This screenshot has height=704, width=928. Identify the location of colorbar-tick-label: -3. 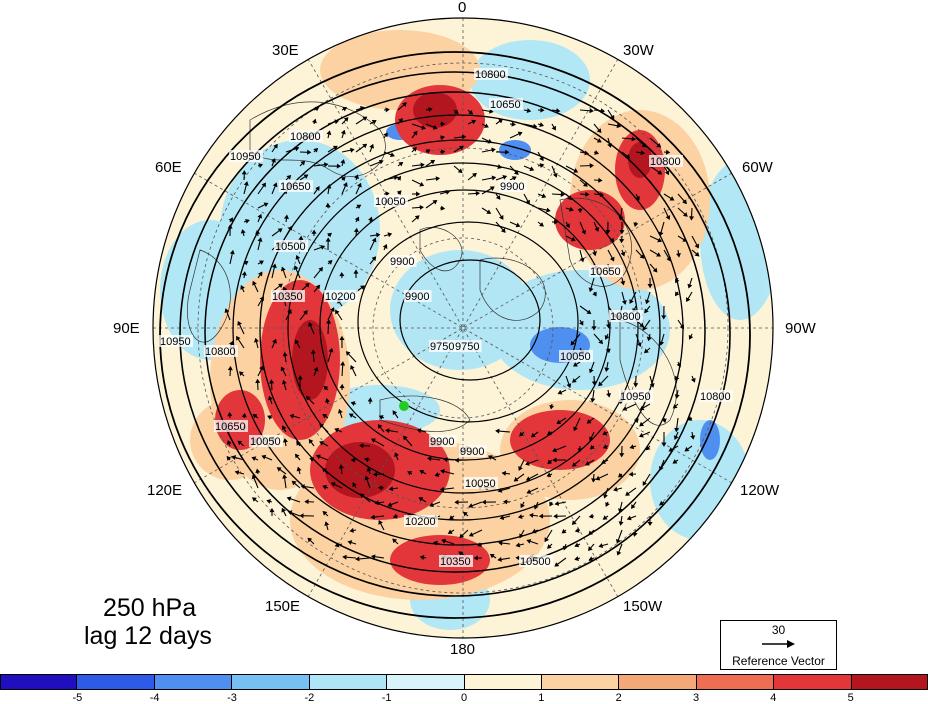
(232, 698).